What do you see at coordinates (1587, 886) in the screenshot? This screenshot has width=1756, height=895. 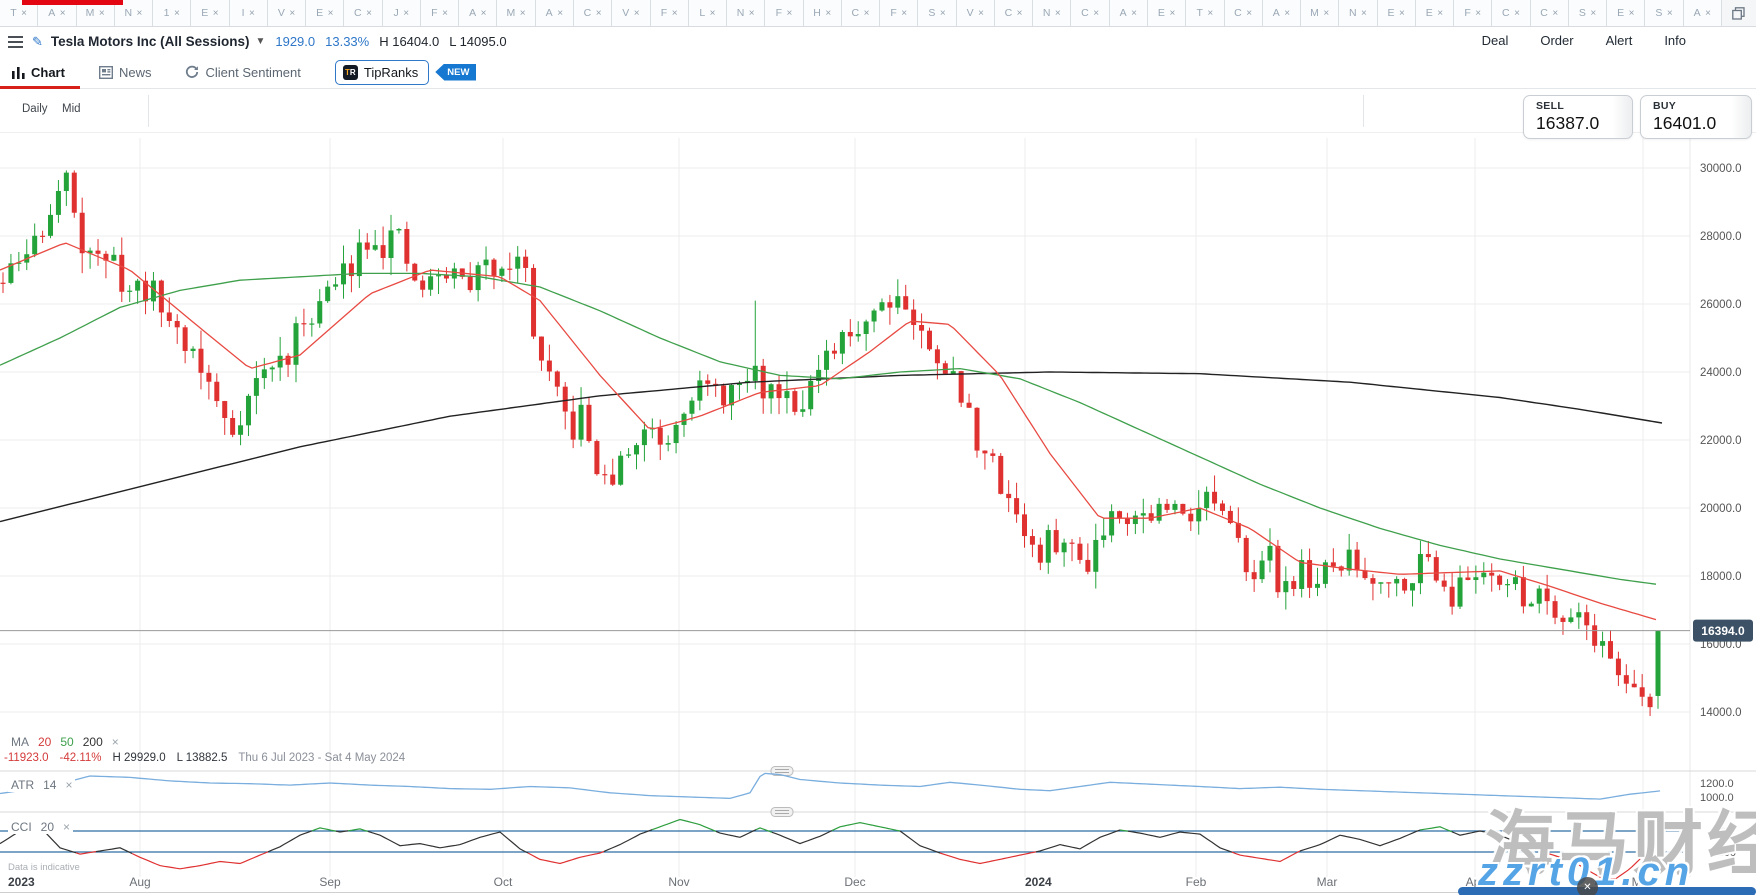 I see `watermark-close-icon: ✕` at bounding box center [1587, 886].